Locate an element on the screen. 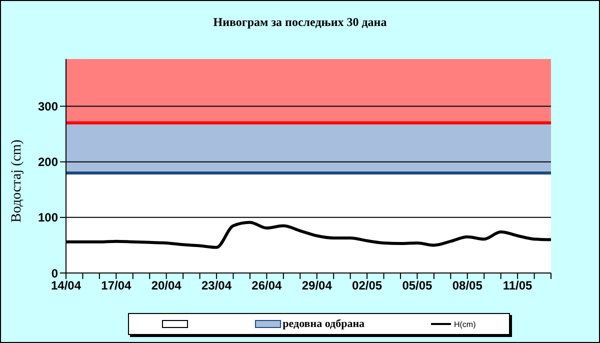 The width and height of the screenshot is (600, 343). x-tick-label: 17/04 is located at coordinates (116, 285).